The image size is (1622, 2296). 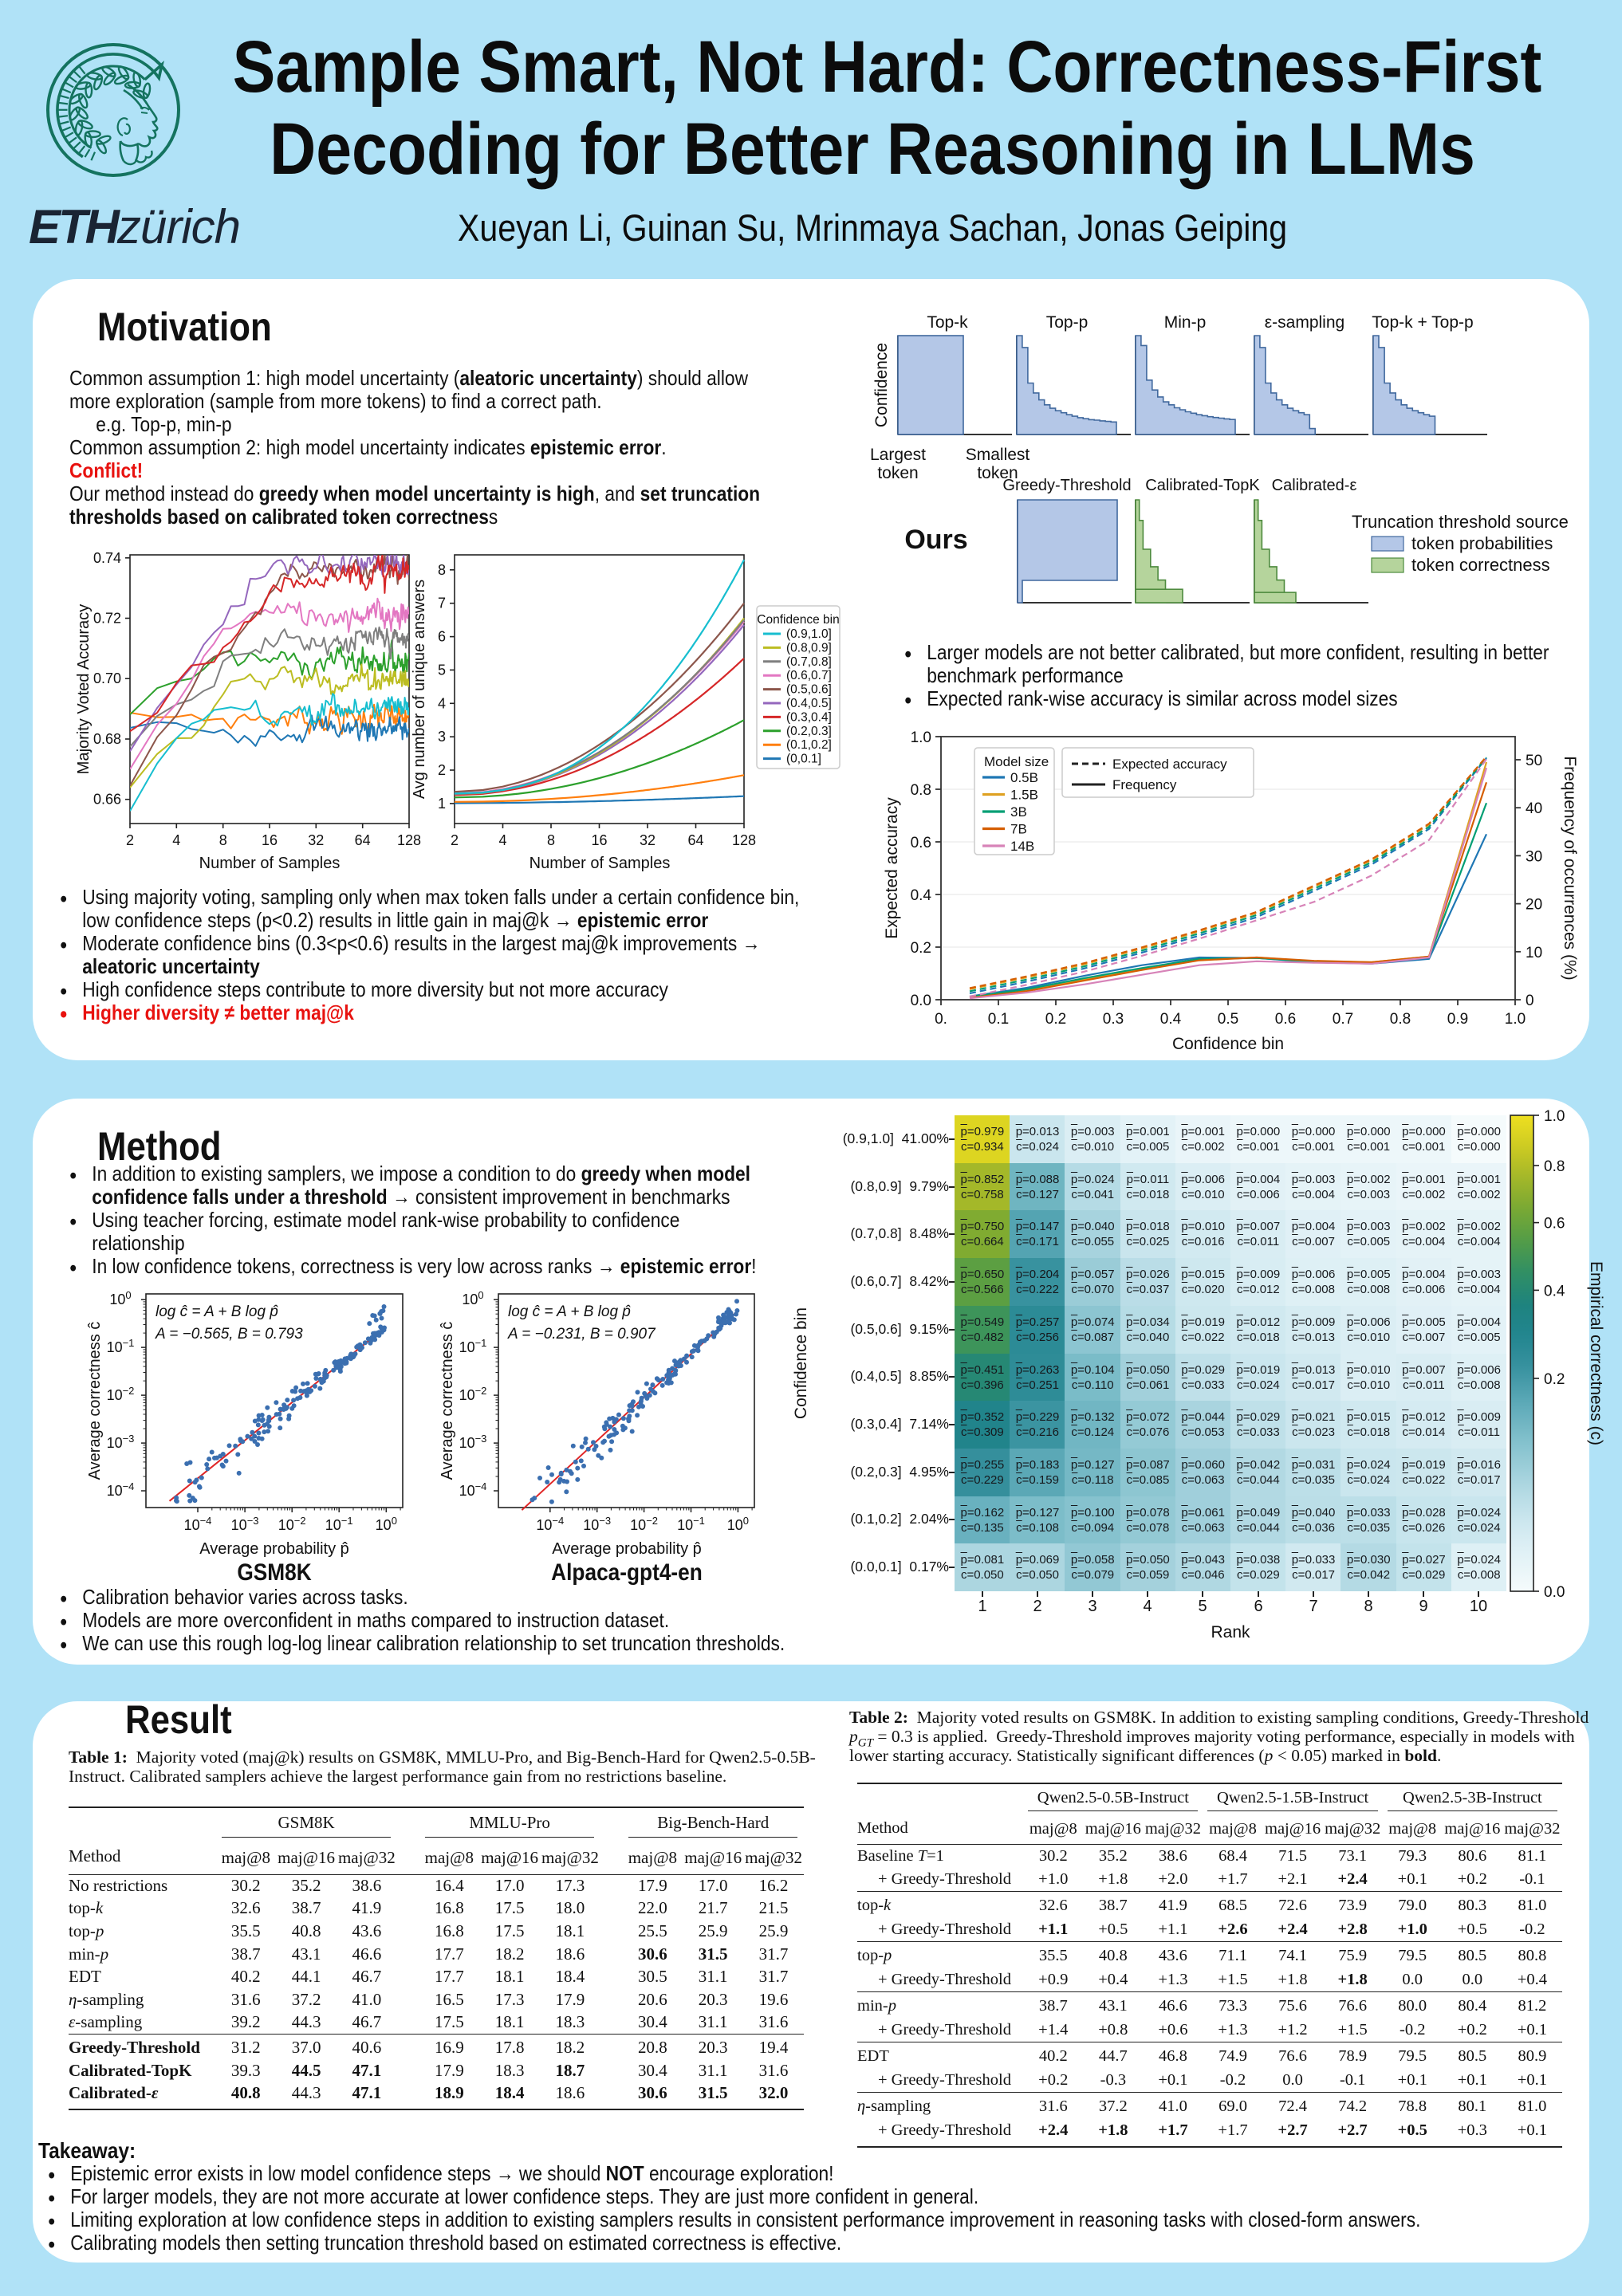 I want to click on svg-text: (0.5,0.6], so click(x=809, y=690).